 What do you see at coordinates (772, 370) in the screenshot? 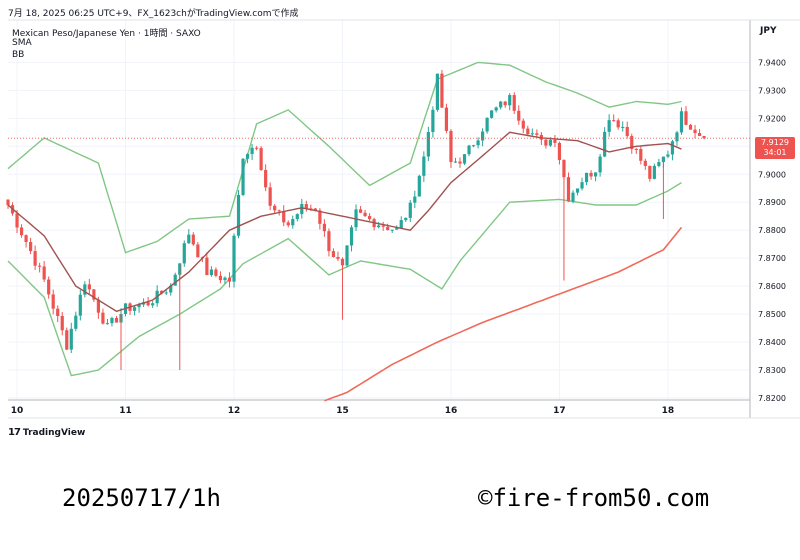
I see `y-tick-label: 7.8300` at bounding box center [772, 370].